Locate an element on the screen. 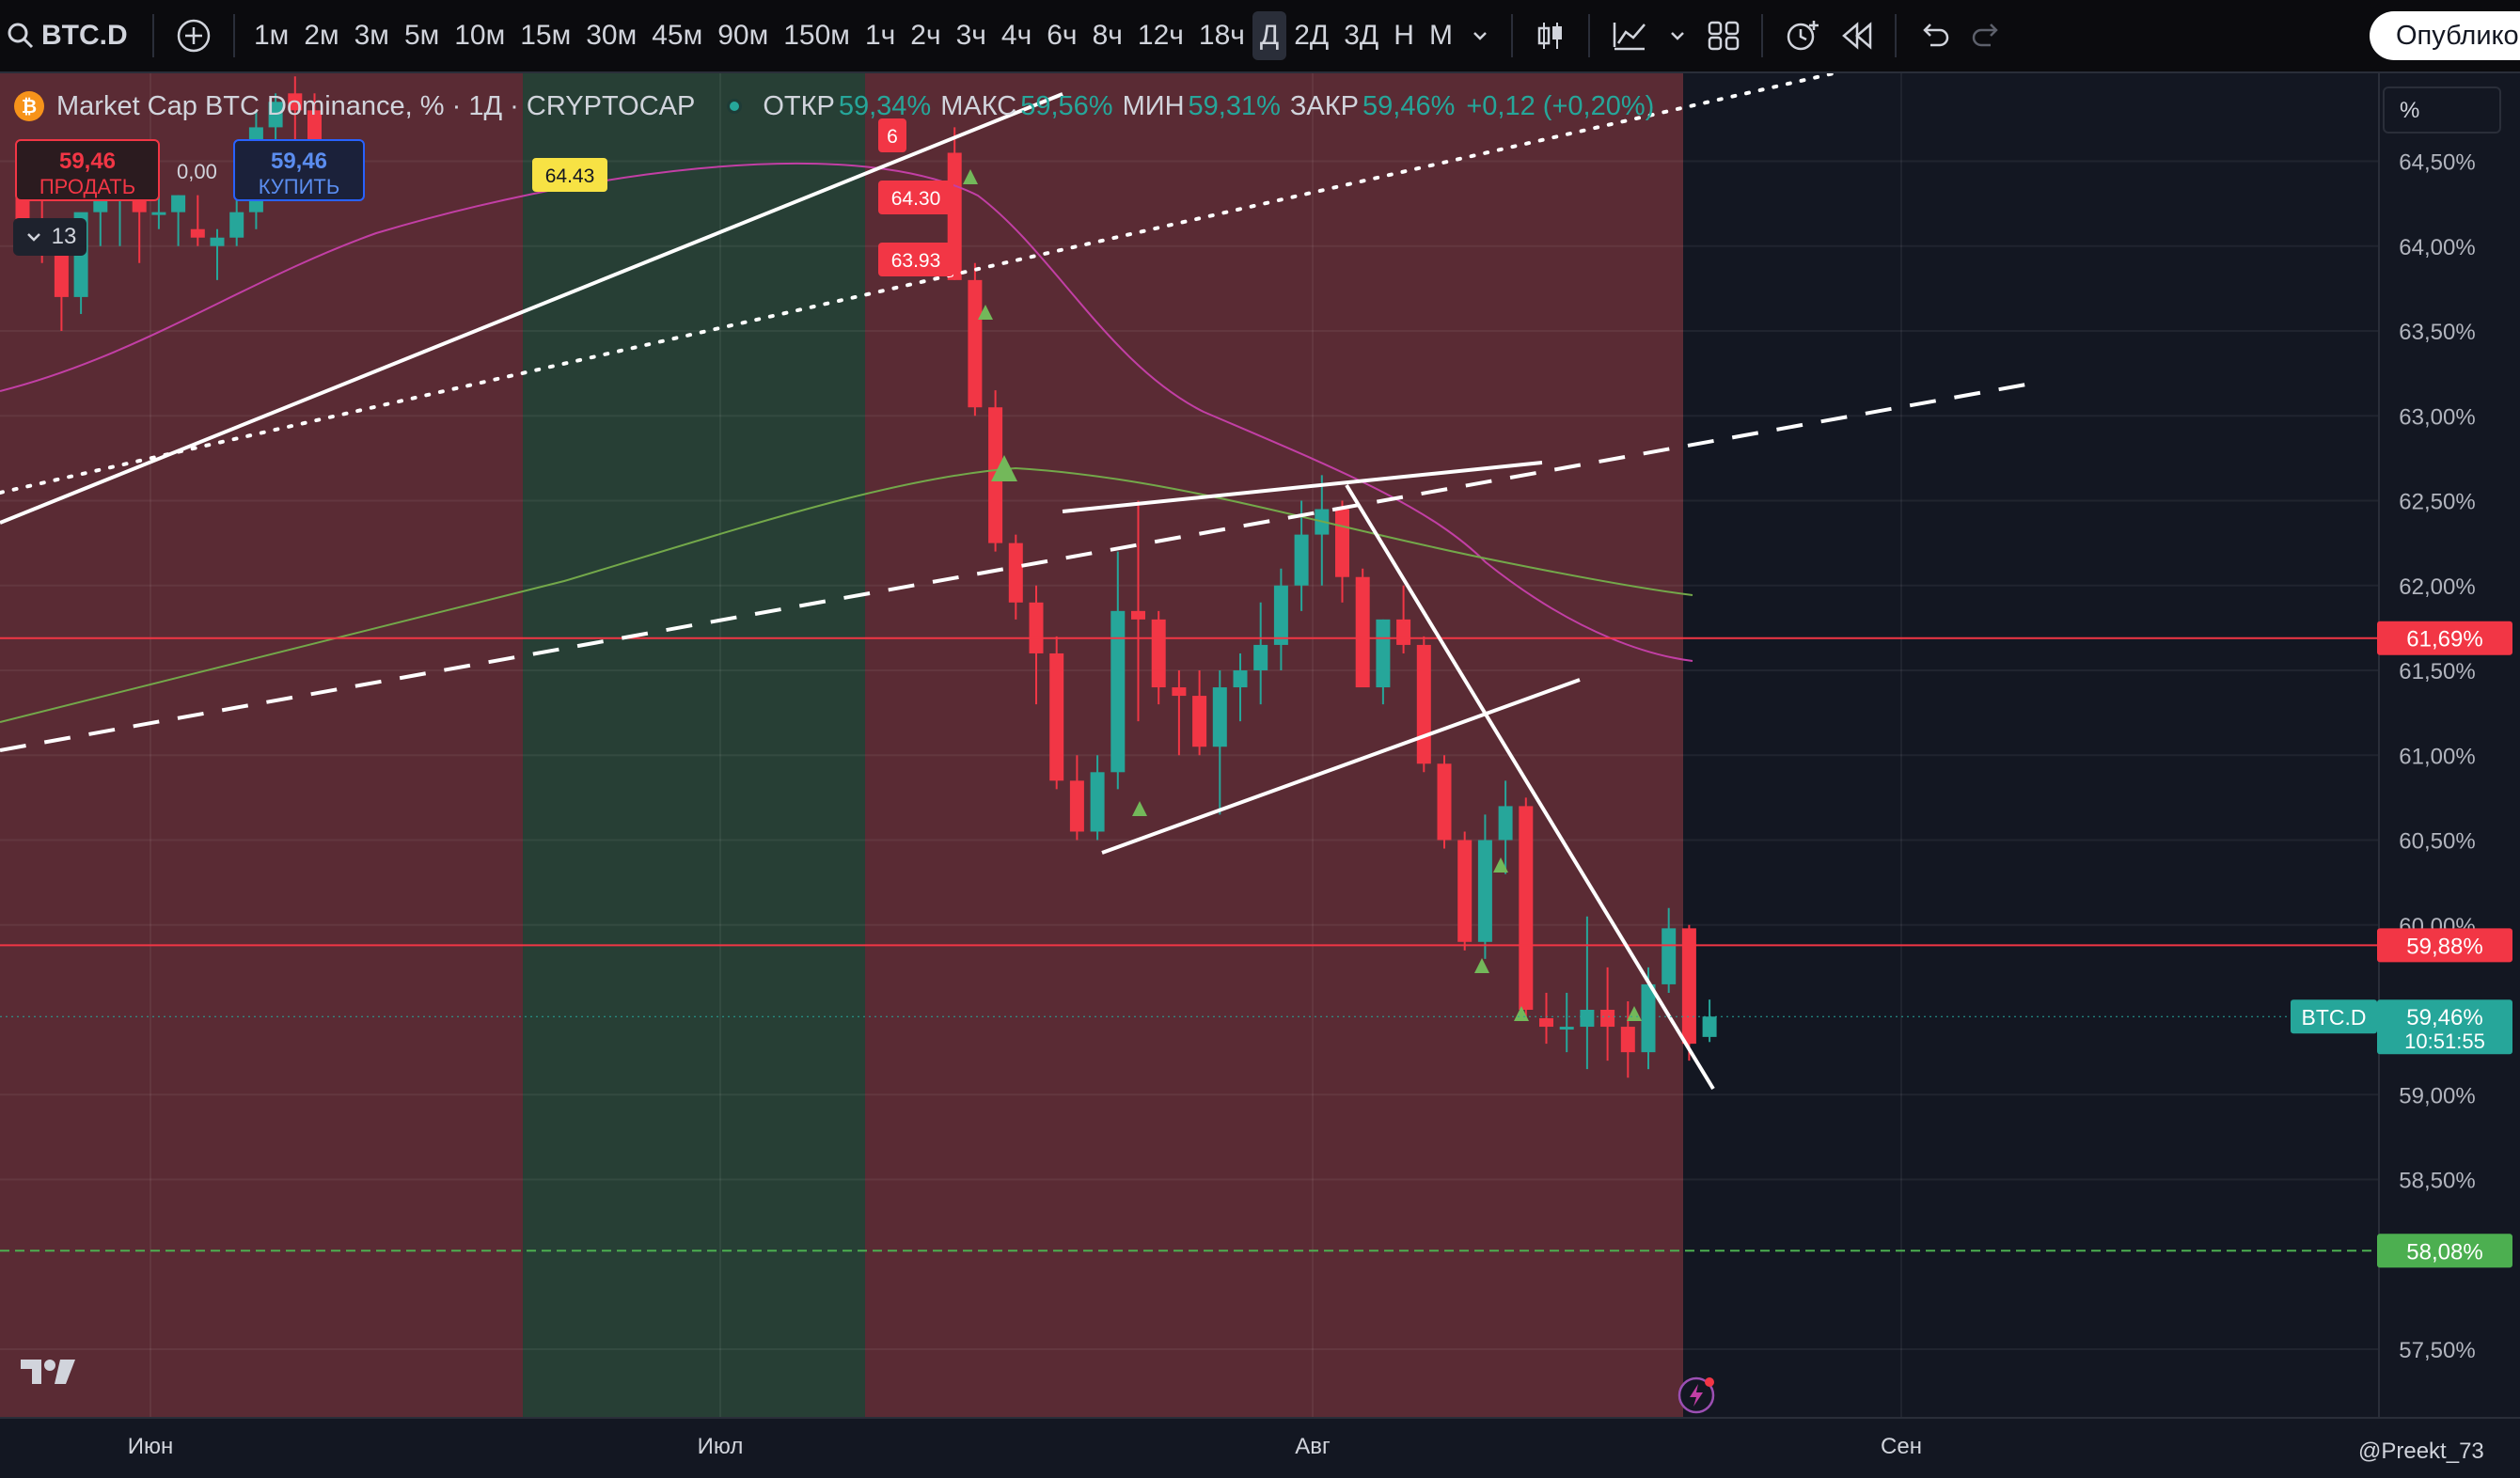 The width and height of the screenshot is (2520, 1478). scale-mode-field: % is located at coordinates (2442, 110).